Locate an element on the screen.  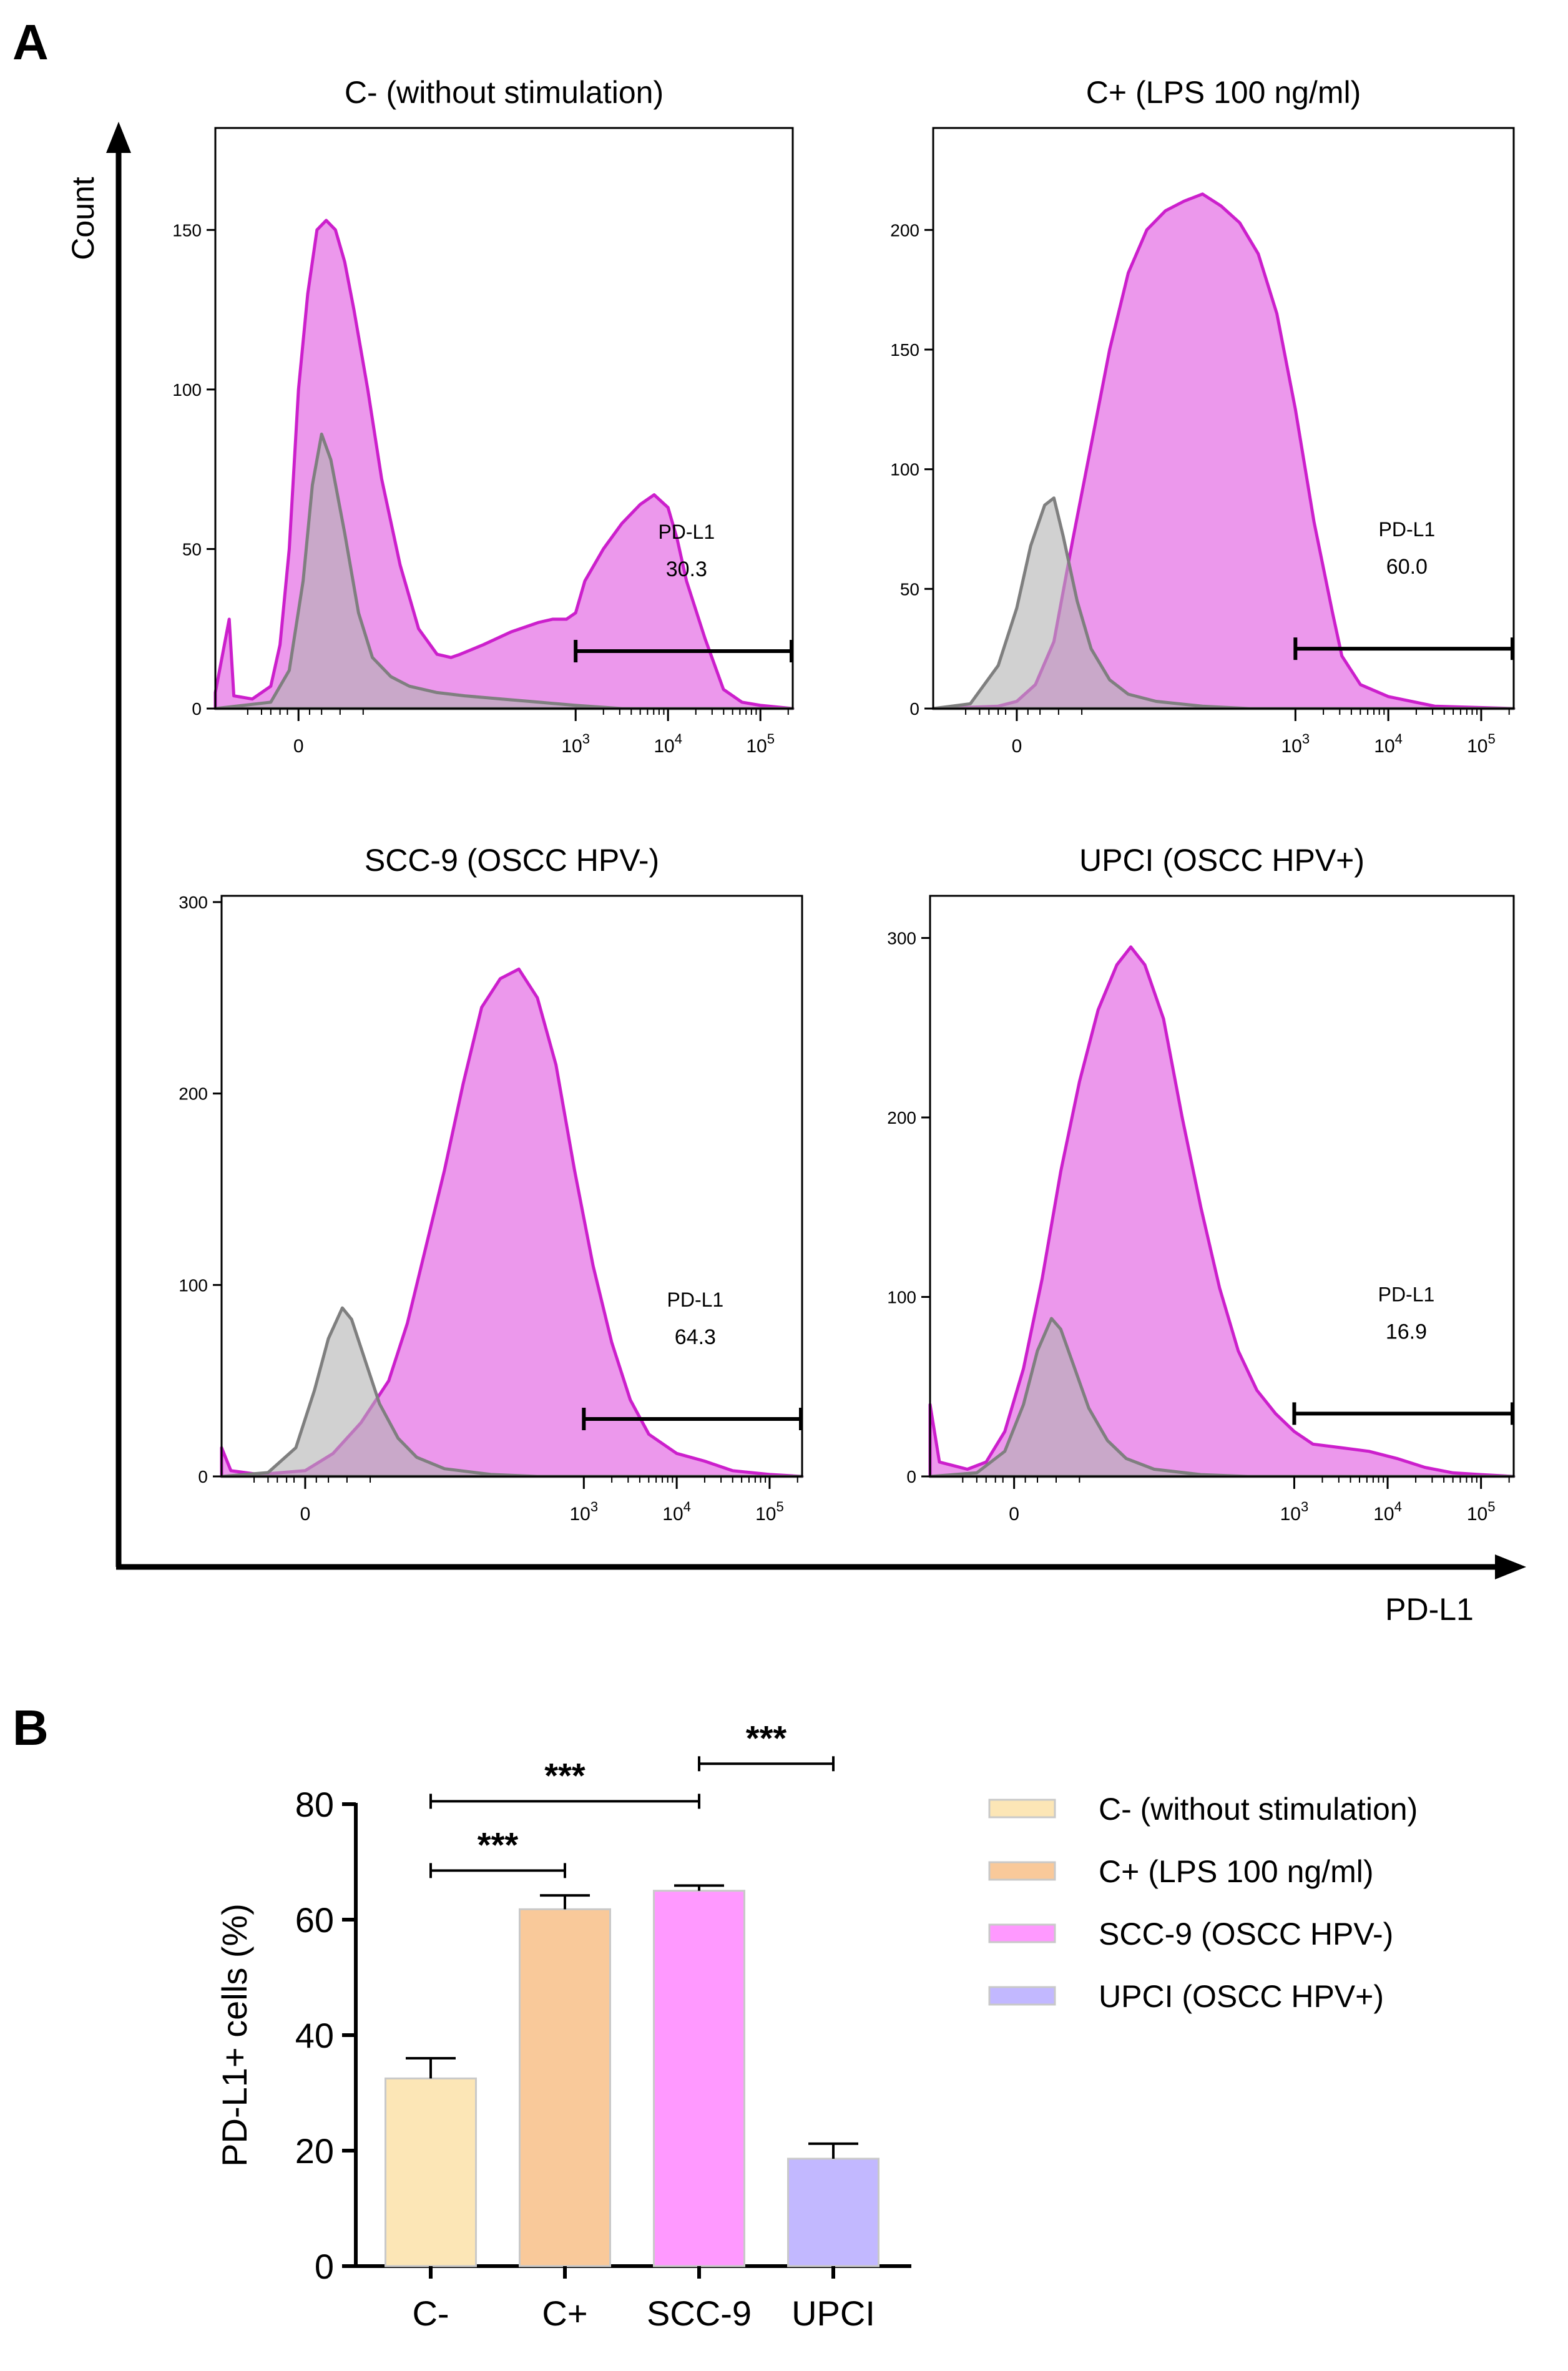
legend-label: UPCI (OSCC HPV+) is located at coordinates (1241, 1996).